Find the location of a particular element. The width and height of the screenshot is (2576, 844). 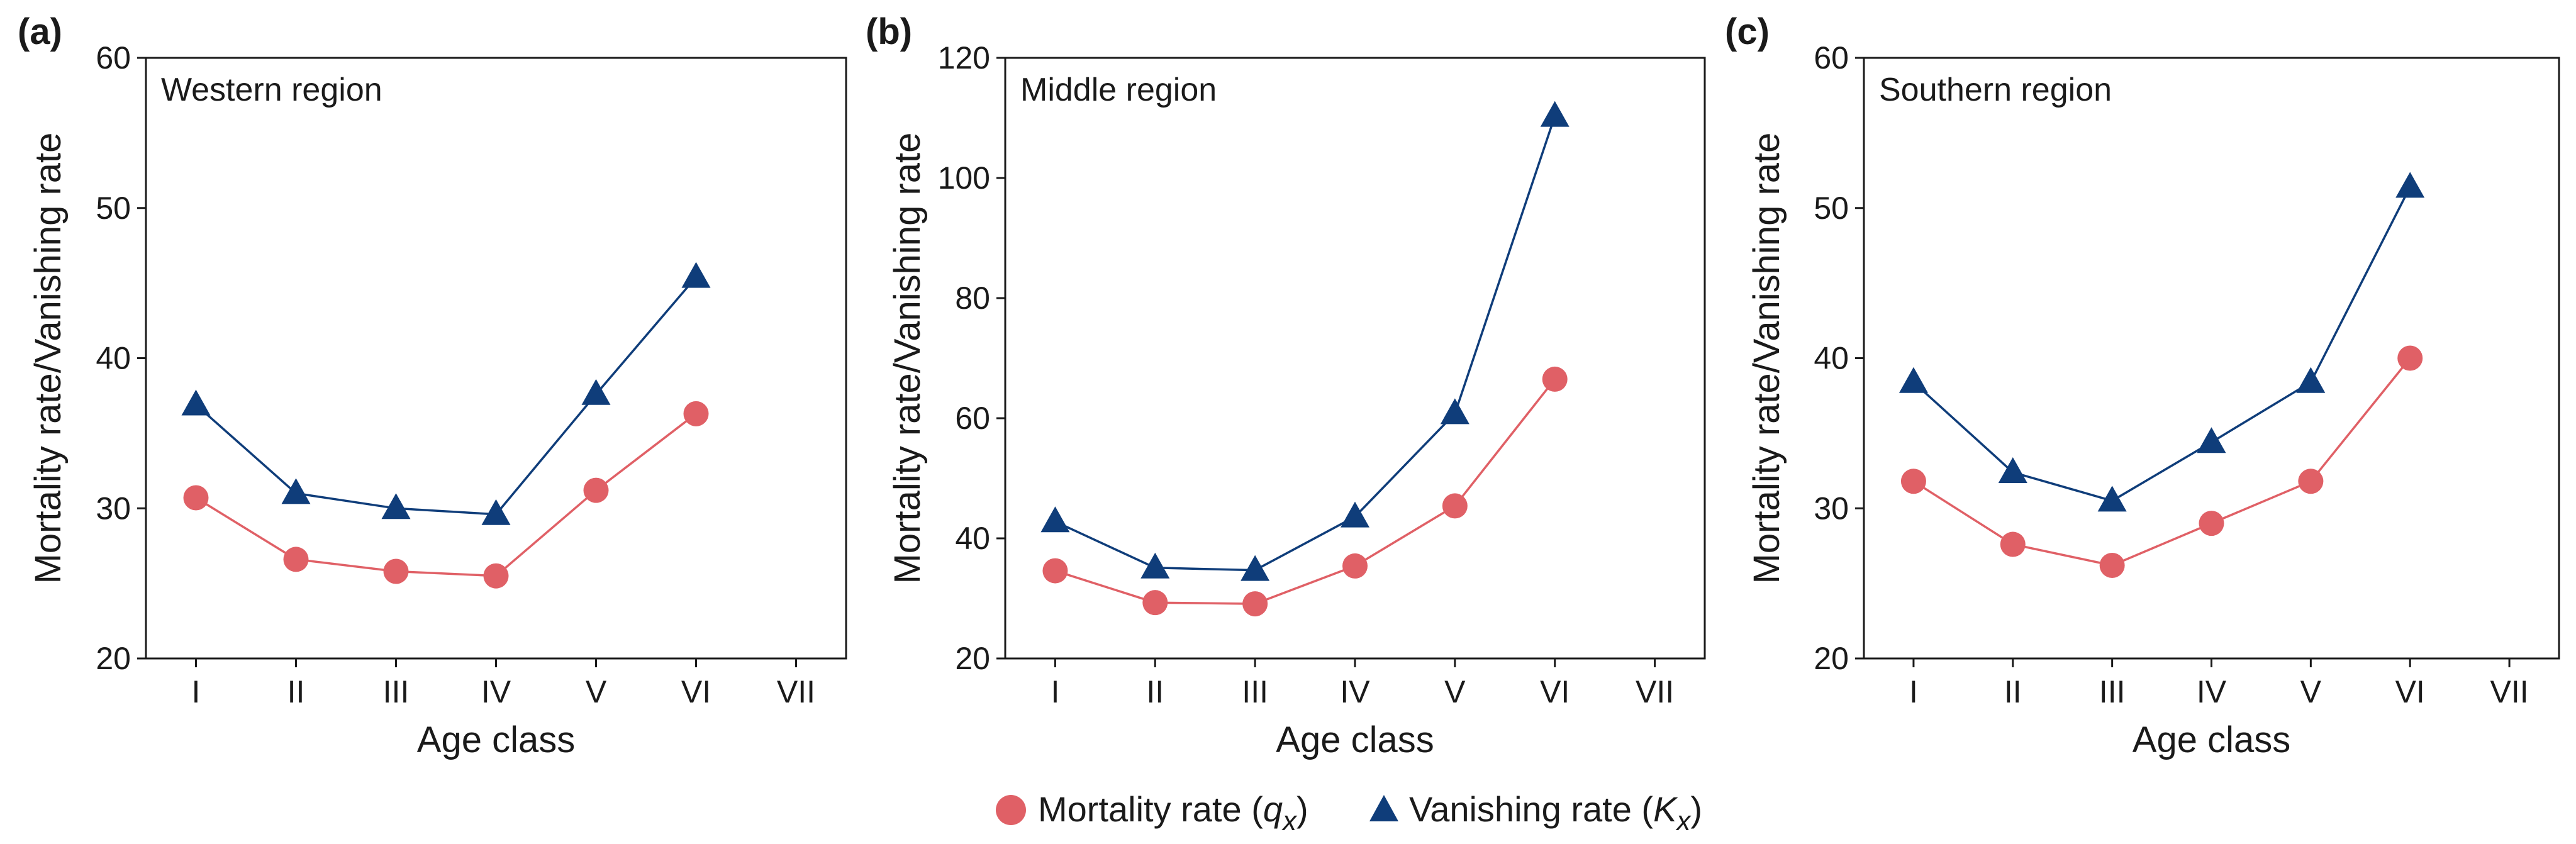

legend-mortality-marker is located at coordinates (1011, 810).